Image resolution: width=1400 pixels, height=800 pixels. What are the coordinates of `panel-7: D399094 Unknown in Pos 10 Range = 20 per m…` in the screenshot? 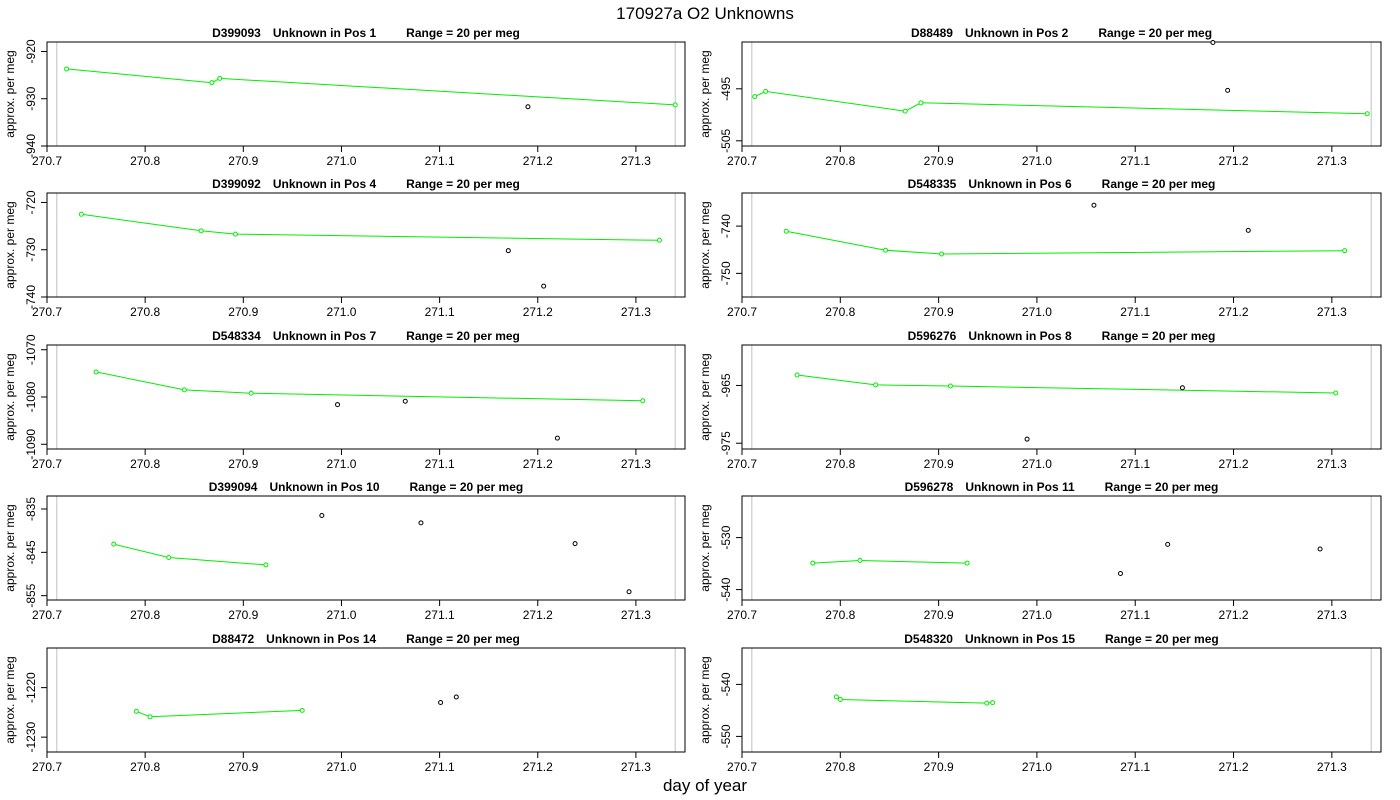 It's located at (344, 551).